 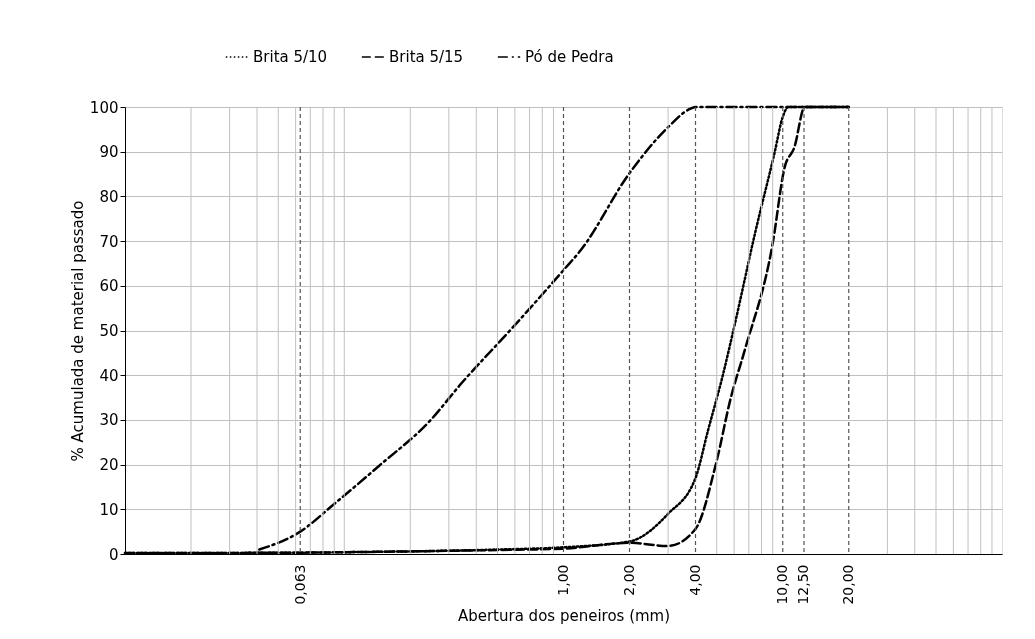 What do you see at coordinates (848, 584) in the screenshot?
I see `x-tick-label: 20,00` at bounding box center [848, 584].